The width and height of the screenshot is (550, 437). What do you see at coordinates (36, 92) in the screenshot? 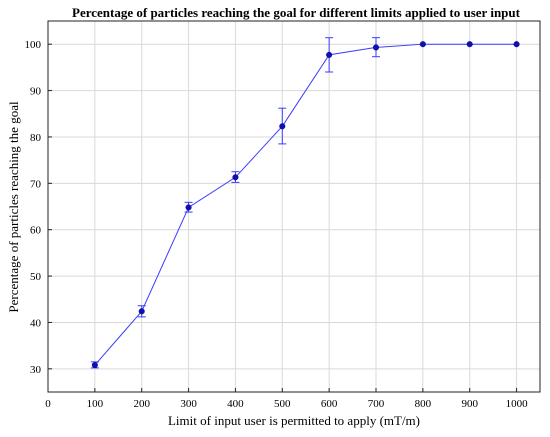
I see `y-tick-label: 90` at bounding box center [36, 92].